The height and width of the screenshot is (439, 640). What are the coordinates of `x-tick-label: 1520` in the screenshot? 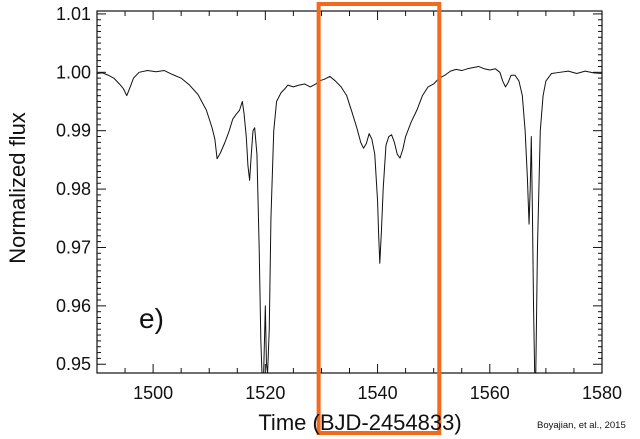 It's located at (265, 393).